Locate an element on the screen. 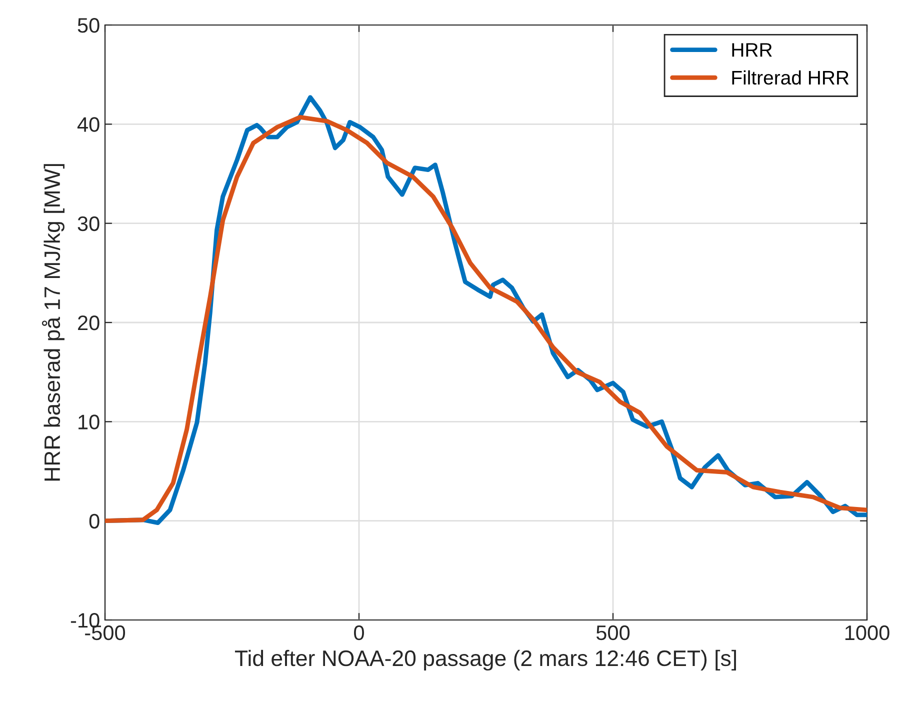 The height and width of the screenshot is (711, 899). y-tick-label: 40 is located at coordinates (88, 124).